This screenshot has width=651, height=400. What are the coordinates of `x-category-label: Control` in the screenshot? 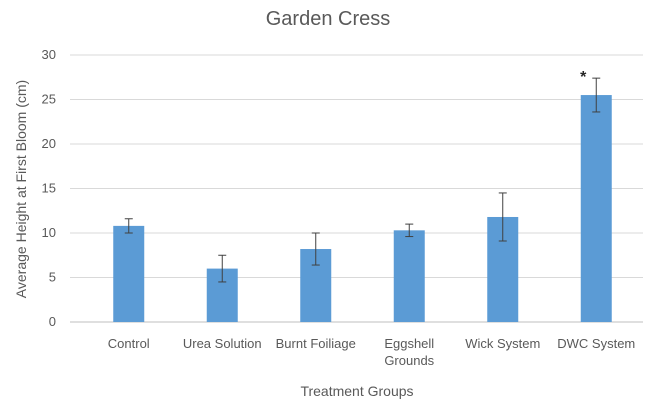 It's located at (129, 343).